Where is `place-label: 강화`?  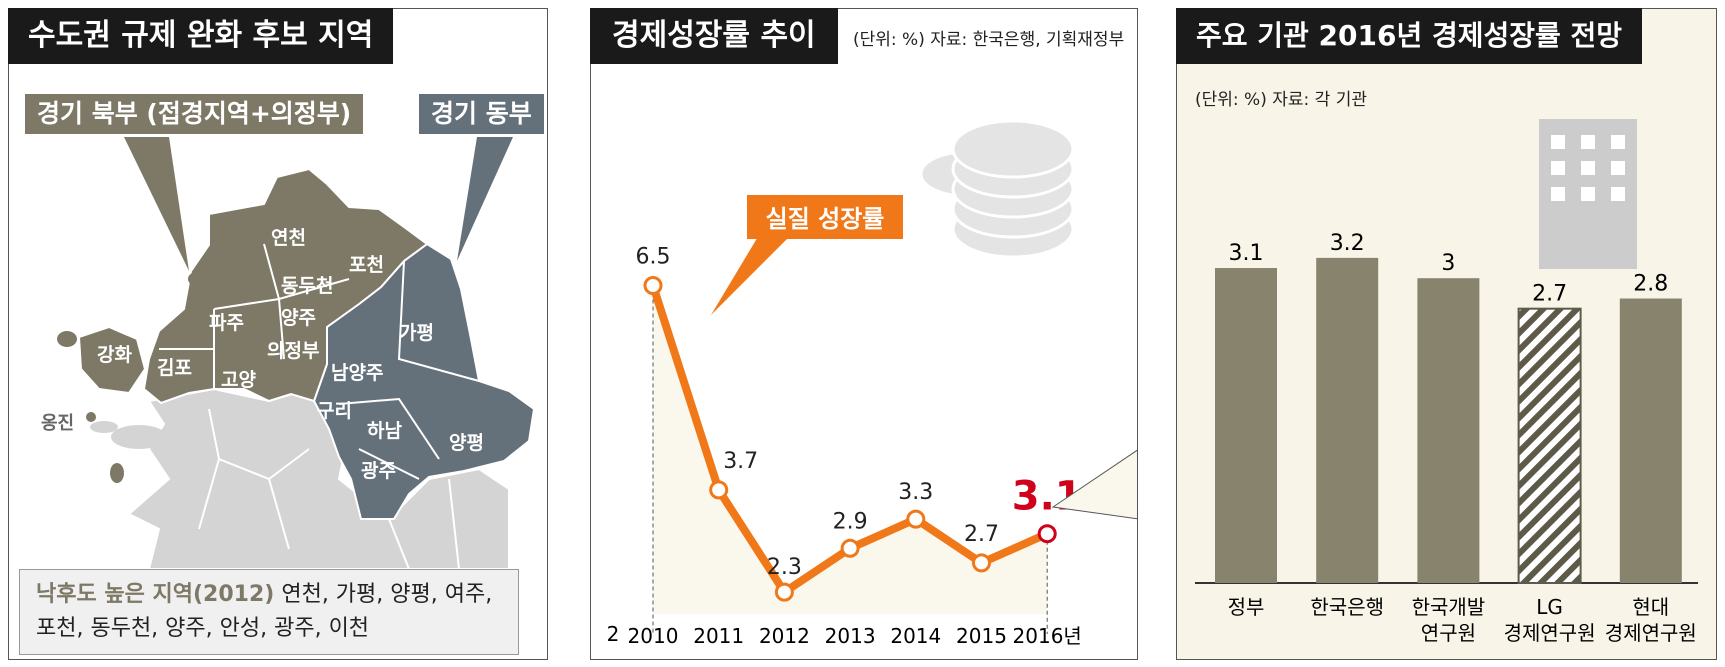
place-label: 강화 is located at coordinates (114, 355).